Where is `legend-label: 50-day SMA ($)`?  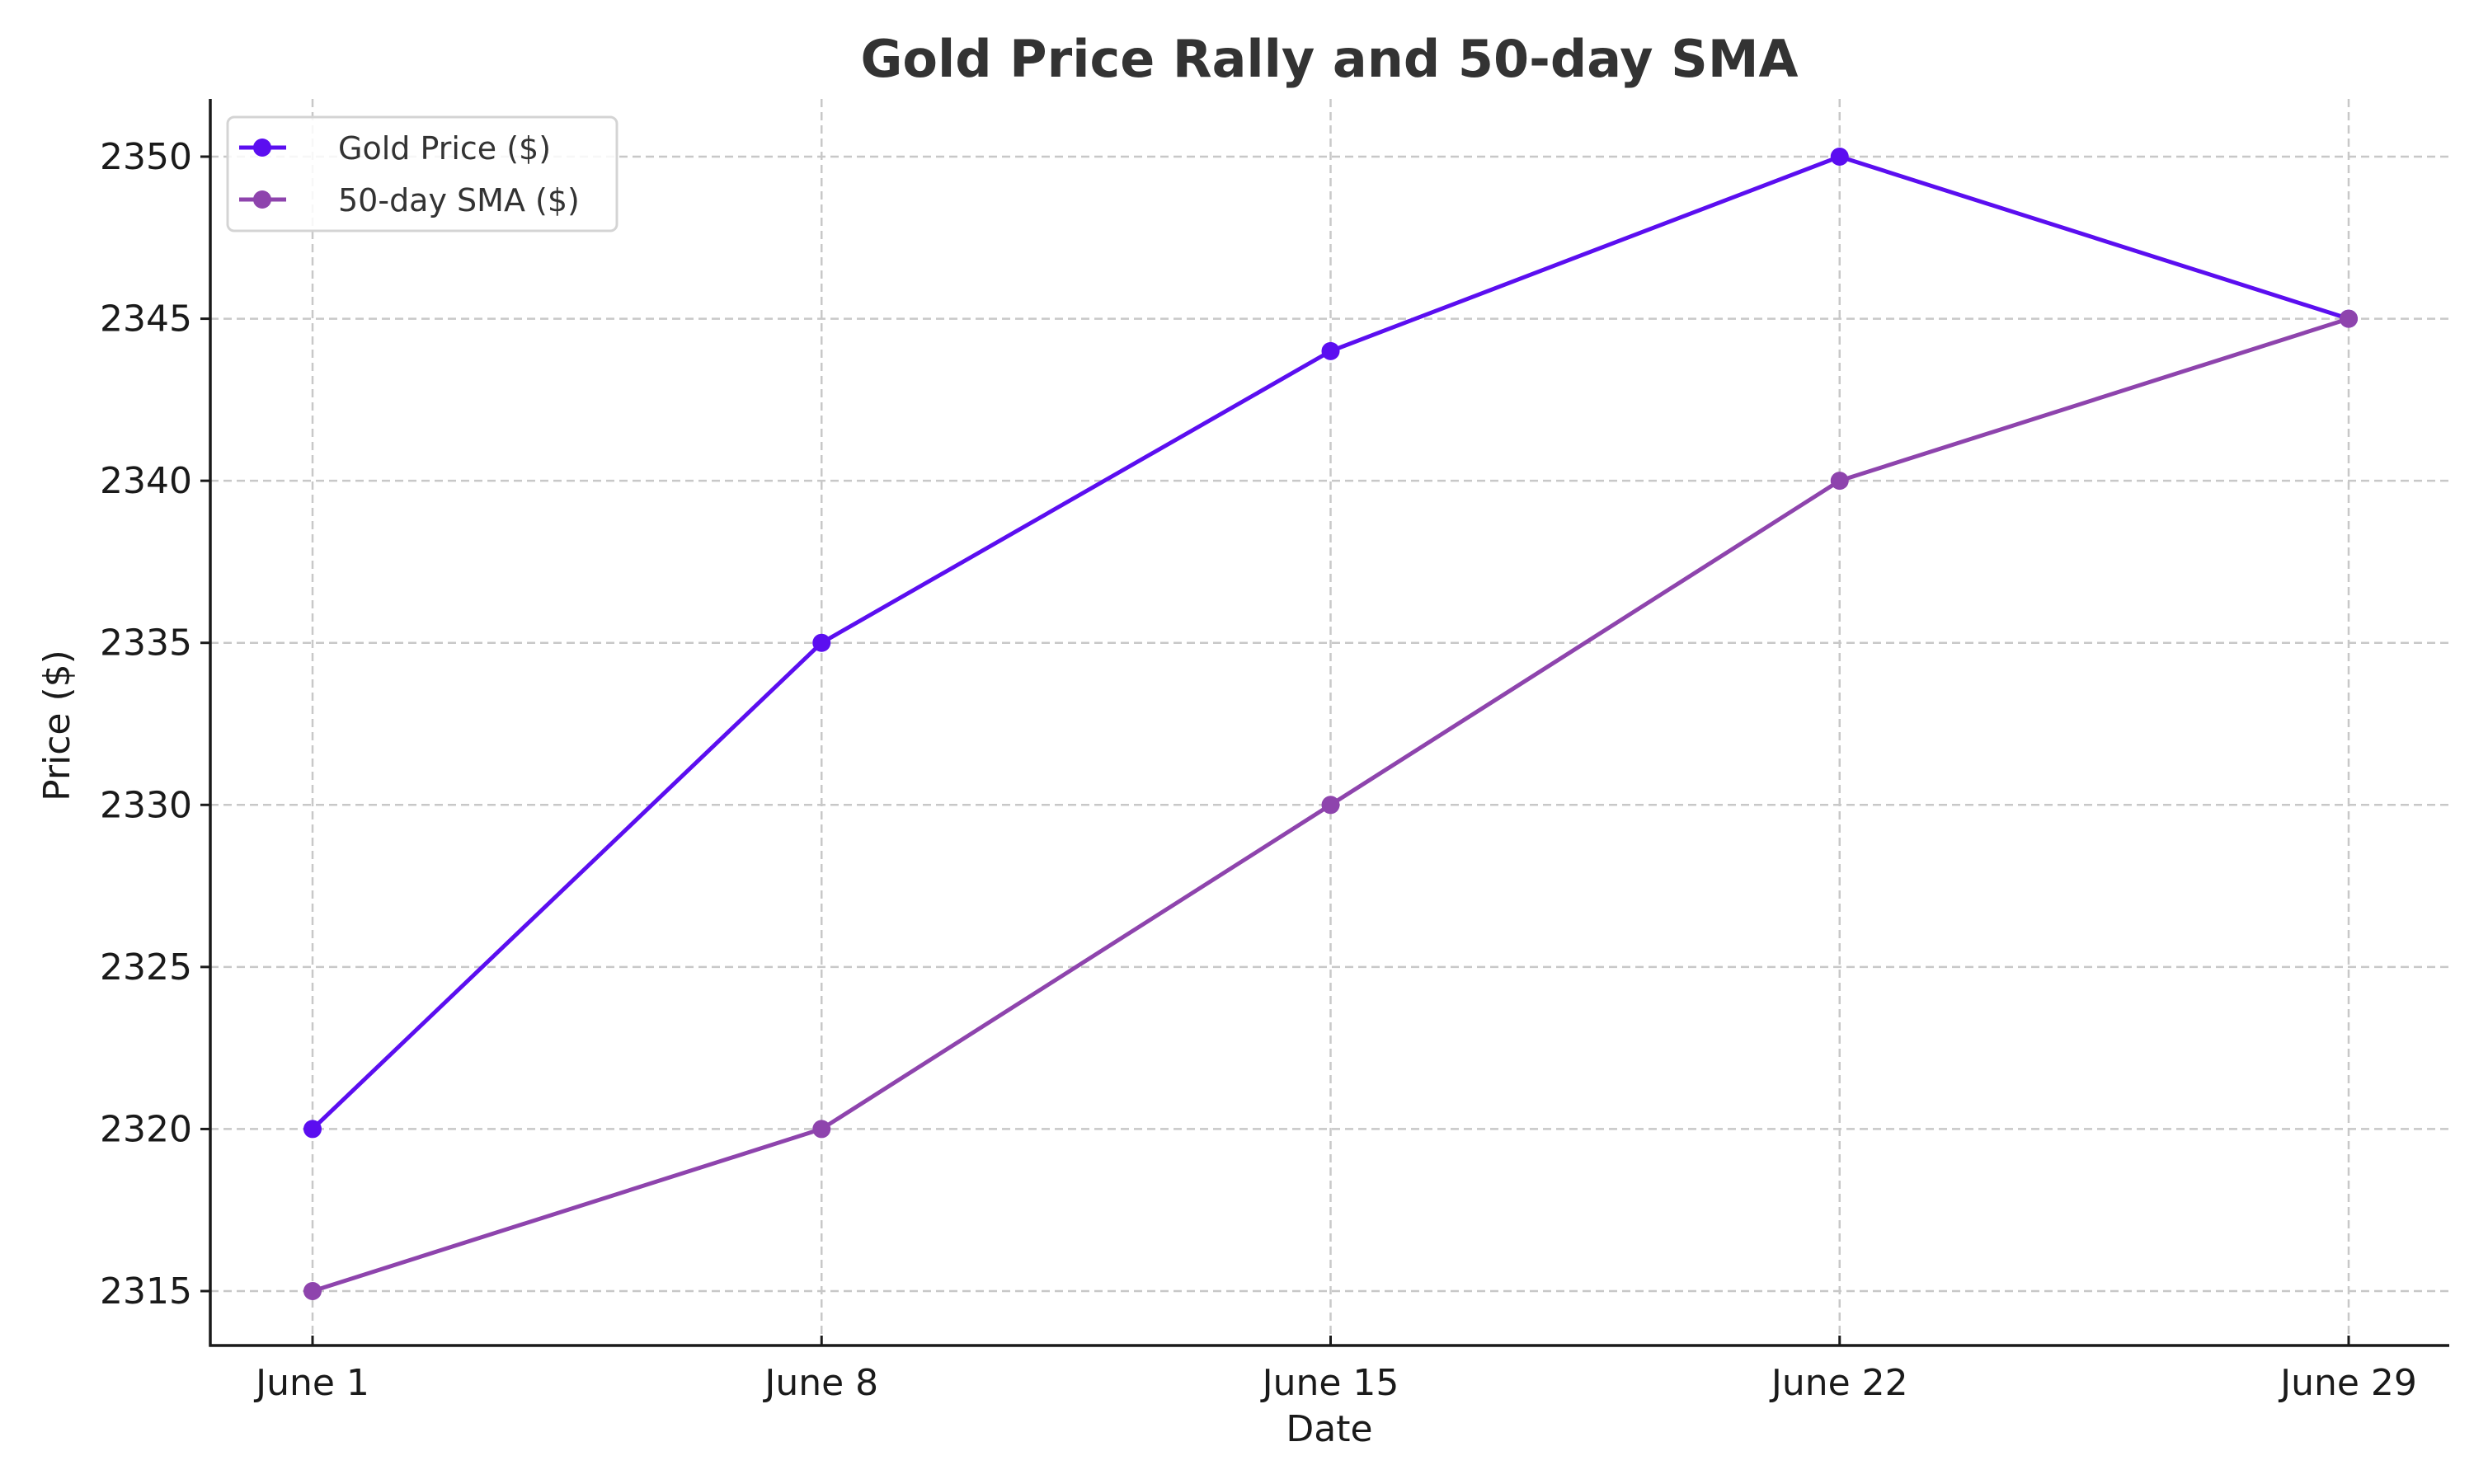
legend-label: 50-day SMA ($) is located at coordinates (459, 200).